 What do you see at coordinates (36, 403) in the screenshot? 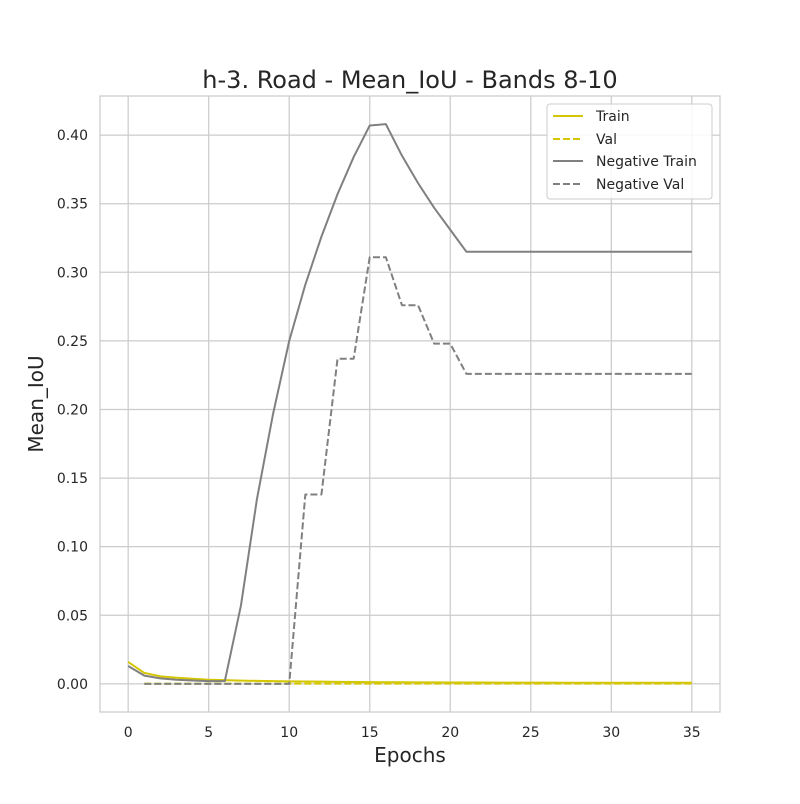
I see `y-axis-label: Mean_IoU` at bounding box center [36, 403].